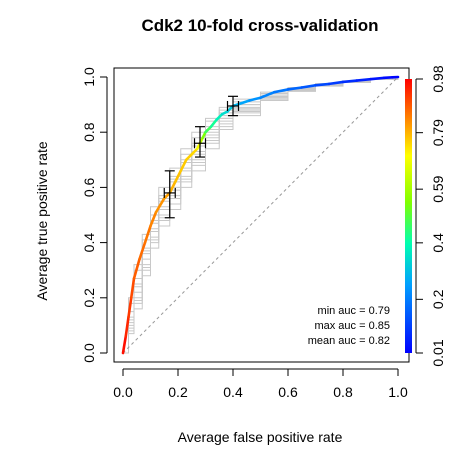  I want to click on x-tick-label: 0.2, so click(178, 392).